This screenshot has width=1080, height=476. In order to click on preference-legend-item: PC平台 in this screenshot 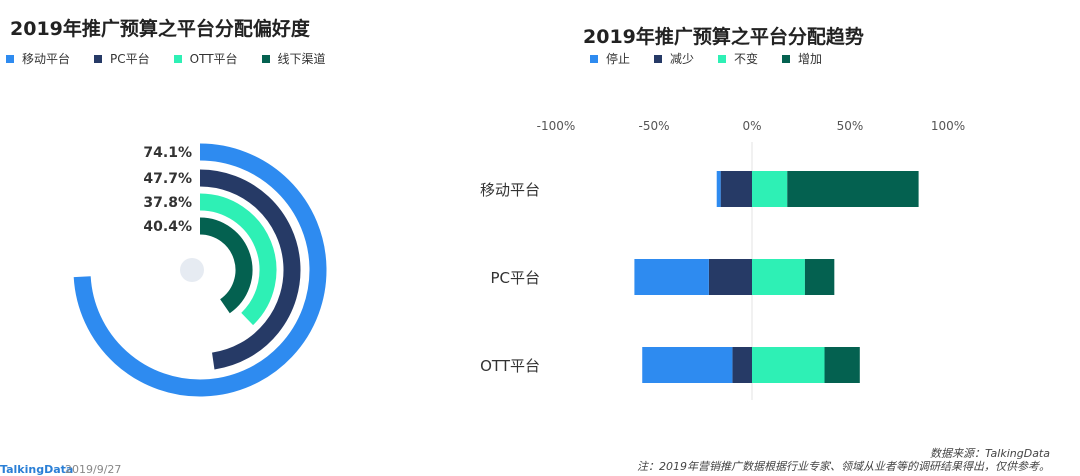, I will do `click(122, 58)`.